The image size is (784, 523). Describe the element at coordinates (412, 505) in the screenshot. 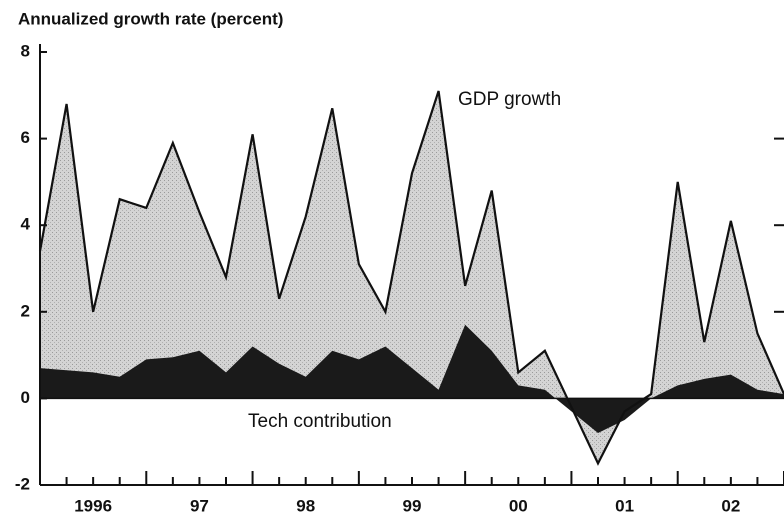

I see `x-tick-label: 99` at that location.